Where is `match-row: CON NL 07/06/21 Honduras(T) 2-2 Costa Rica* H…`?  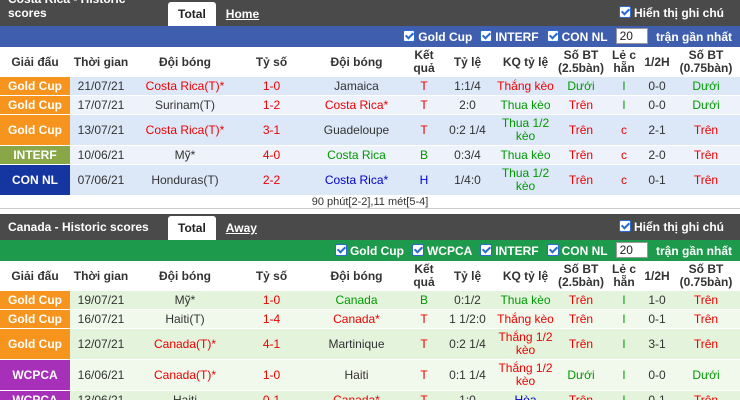 match-row: CON NL 07/06/21 Honduras(T) 2-2 Costa Rica* H… is located at coordinates (370, 180).